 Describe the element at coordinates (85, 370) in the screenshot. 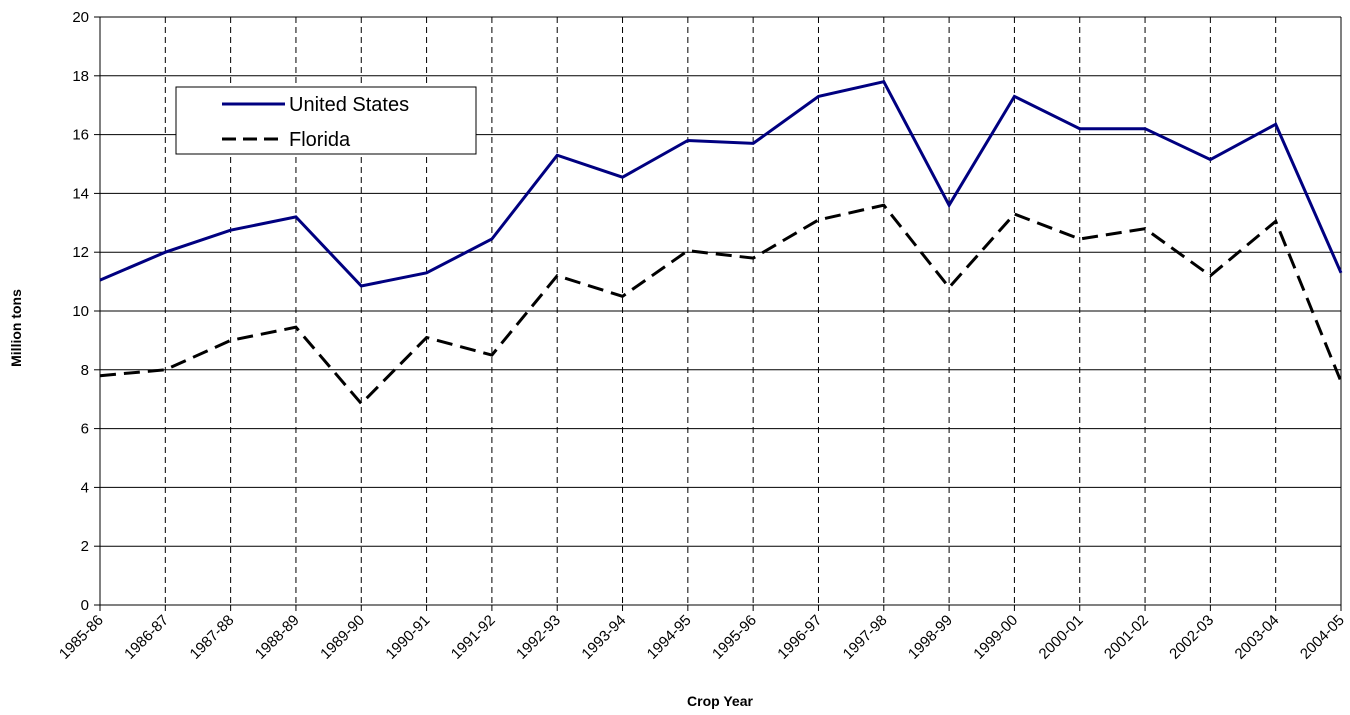

I see `y-tick-label-8: 8` at that location.